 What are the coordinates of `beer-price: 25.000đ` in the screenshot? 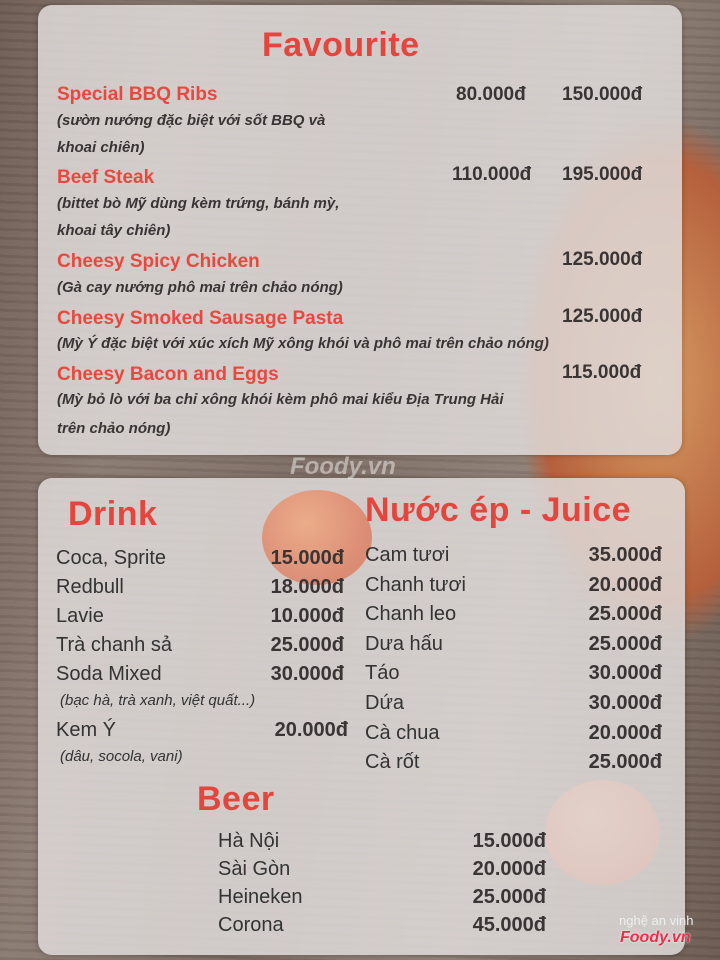 It's located at (509, 897).